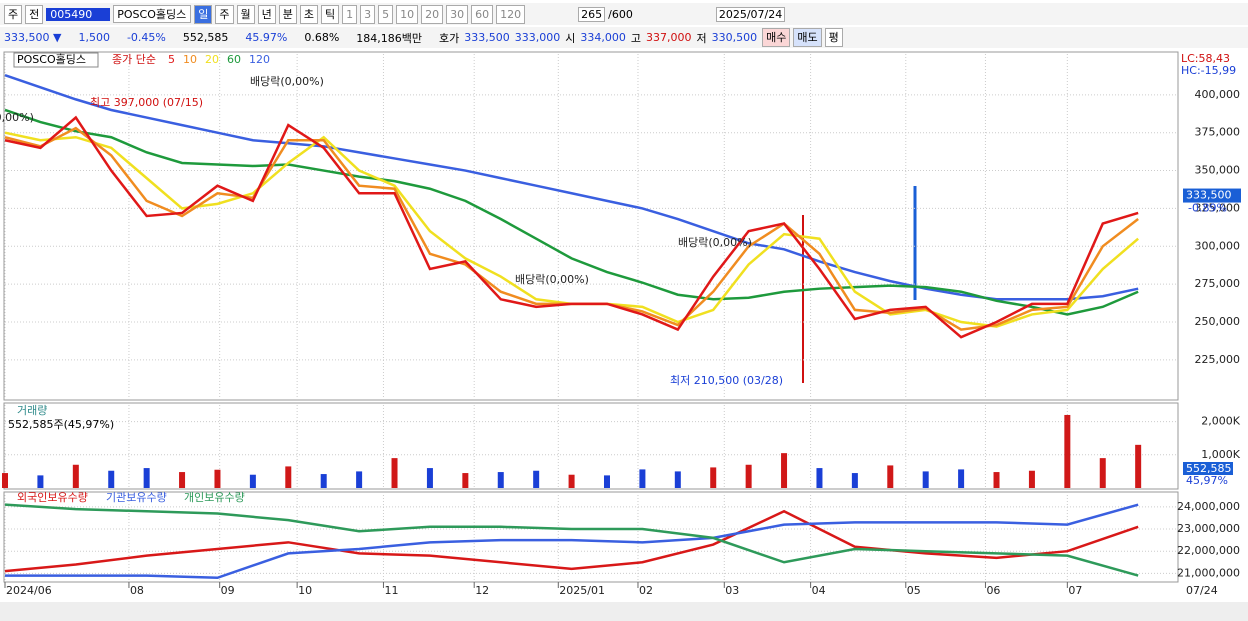  Describe the element at coordinates (1202, 590) in the screenshot. I see `end-date: 07/24` at that location.